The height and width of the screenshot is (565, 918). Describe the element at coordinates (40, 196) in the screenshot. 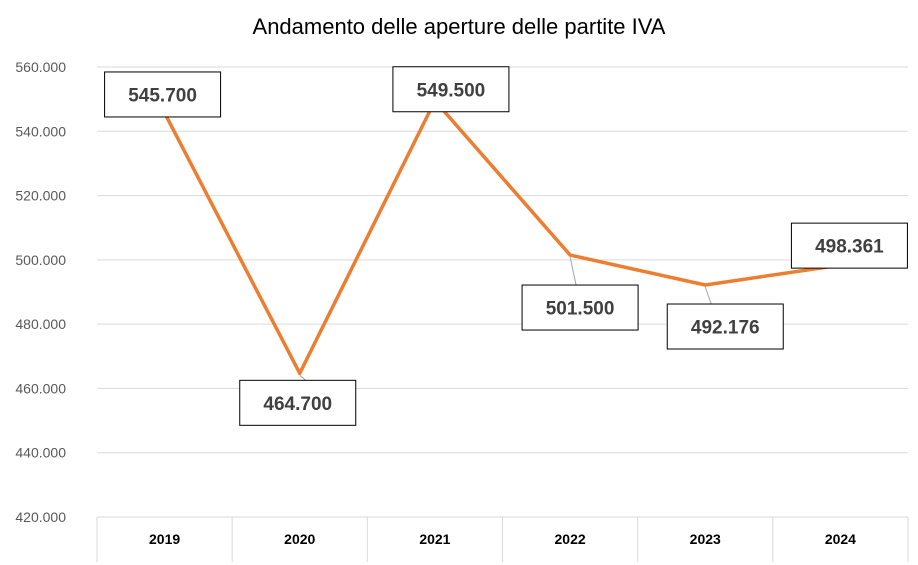

I see `y-tick-label: 520.000` at that location.